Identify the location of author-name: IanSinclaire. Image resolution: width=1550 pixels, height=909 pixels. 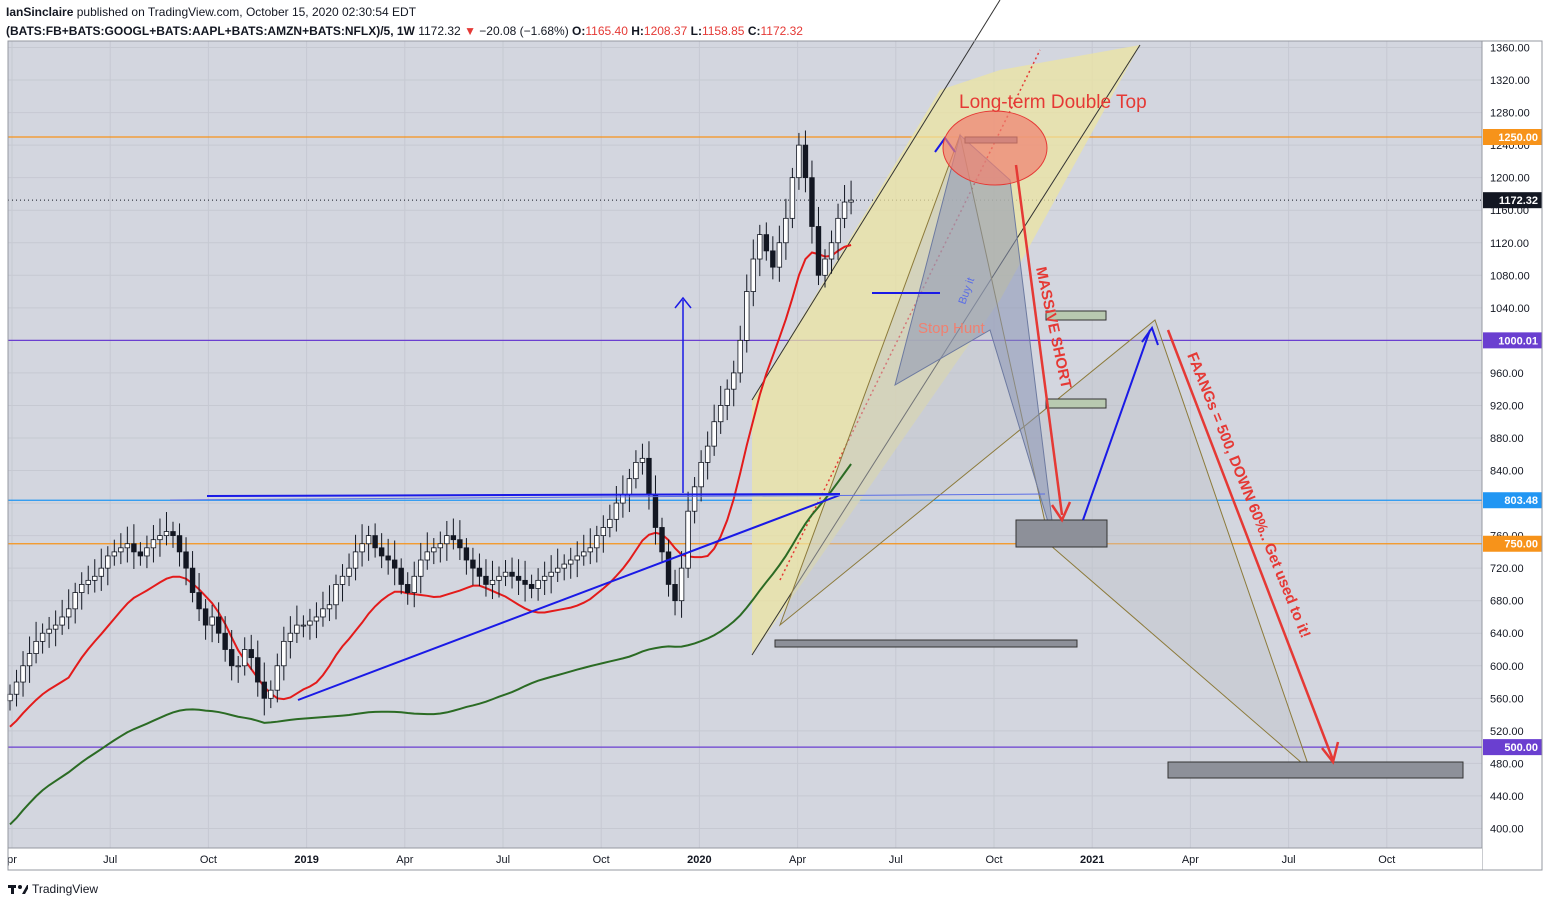
(40, 12).